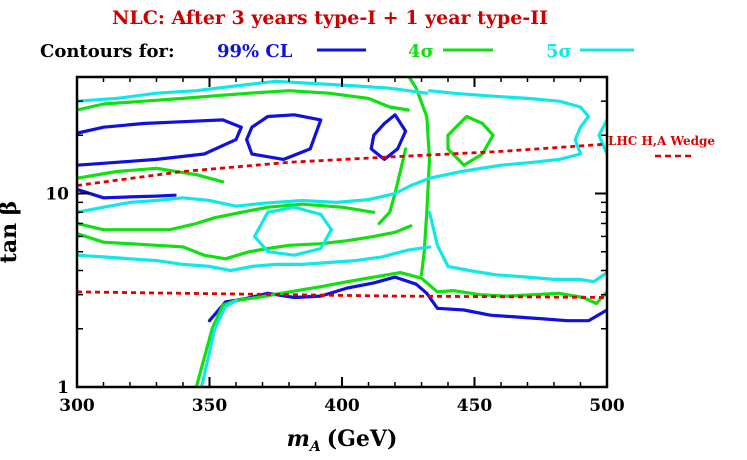 The width and height of the screenshot is (747, 460). I want to click on legend-label-5sigma: 5σ, so click(559, 51).